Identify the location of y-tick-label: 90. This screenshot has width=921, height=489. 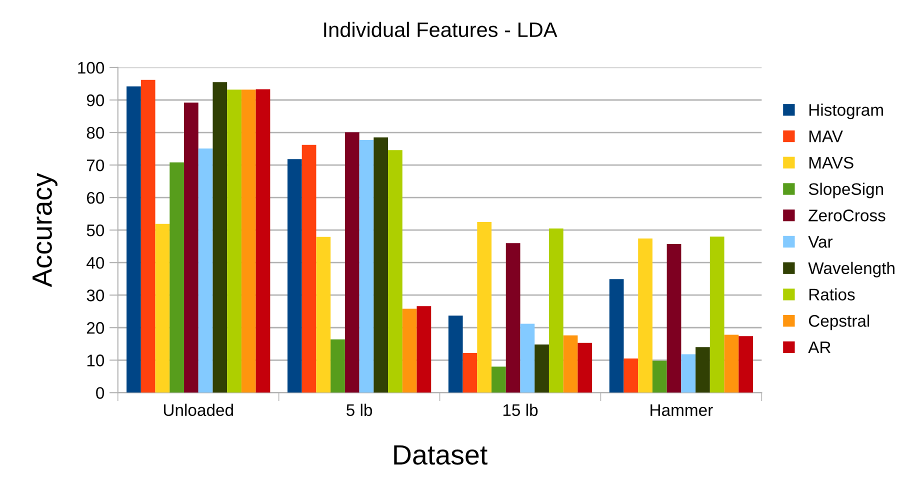
(95, 100).